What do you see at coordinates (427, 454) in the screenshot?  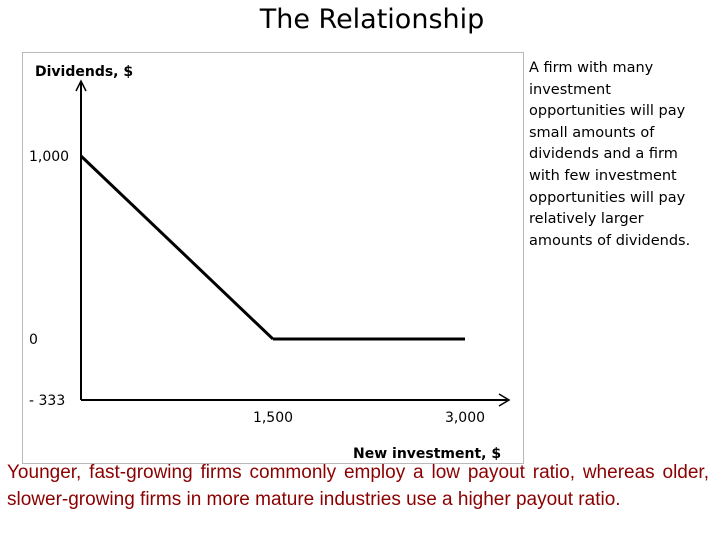 I see `x-axis-label: New investment, $` at bounding box center [427, 454].